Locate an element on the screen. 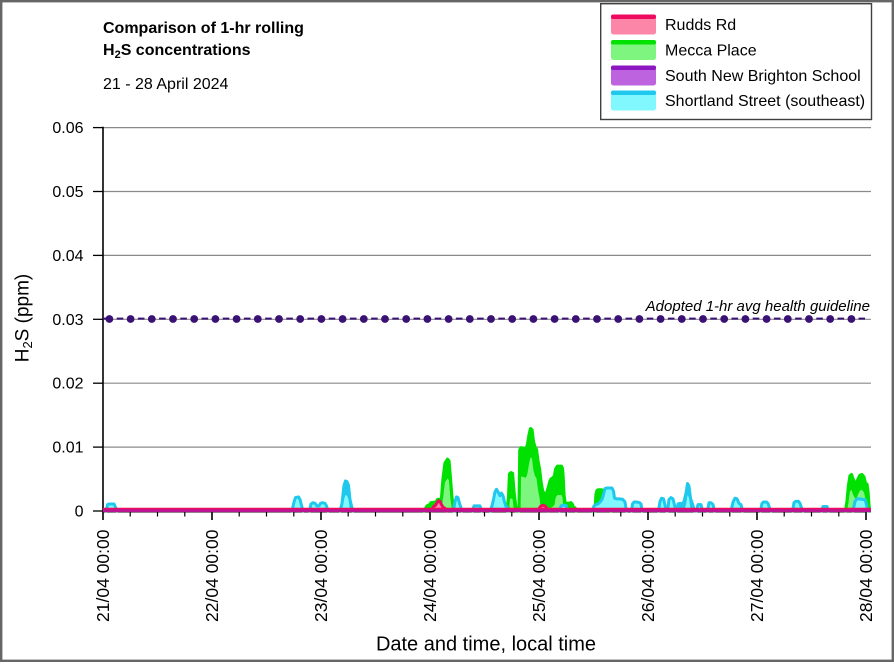 The width and height of the screenshot is (894, 667). svg-text: Comparison of 1-hr rolling is located at coordinates (203, 28).